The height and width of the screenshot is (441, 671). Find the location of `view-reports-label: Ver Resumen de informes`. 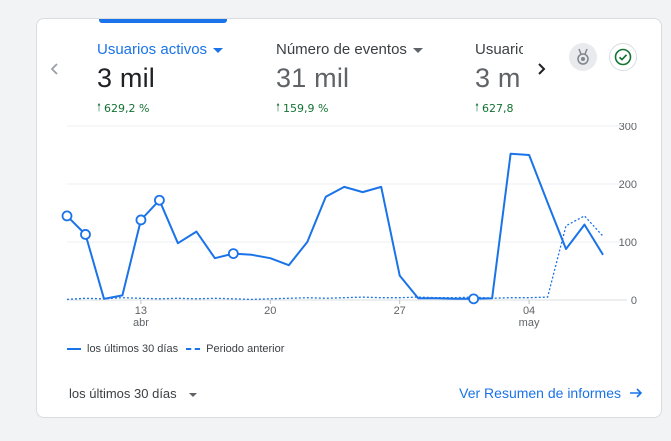

view-reports-label: Ver Resumen de informes is located at coordinates (540, 393).